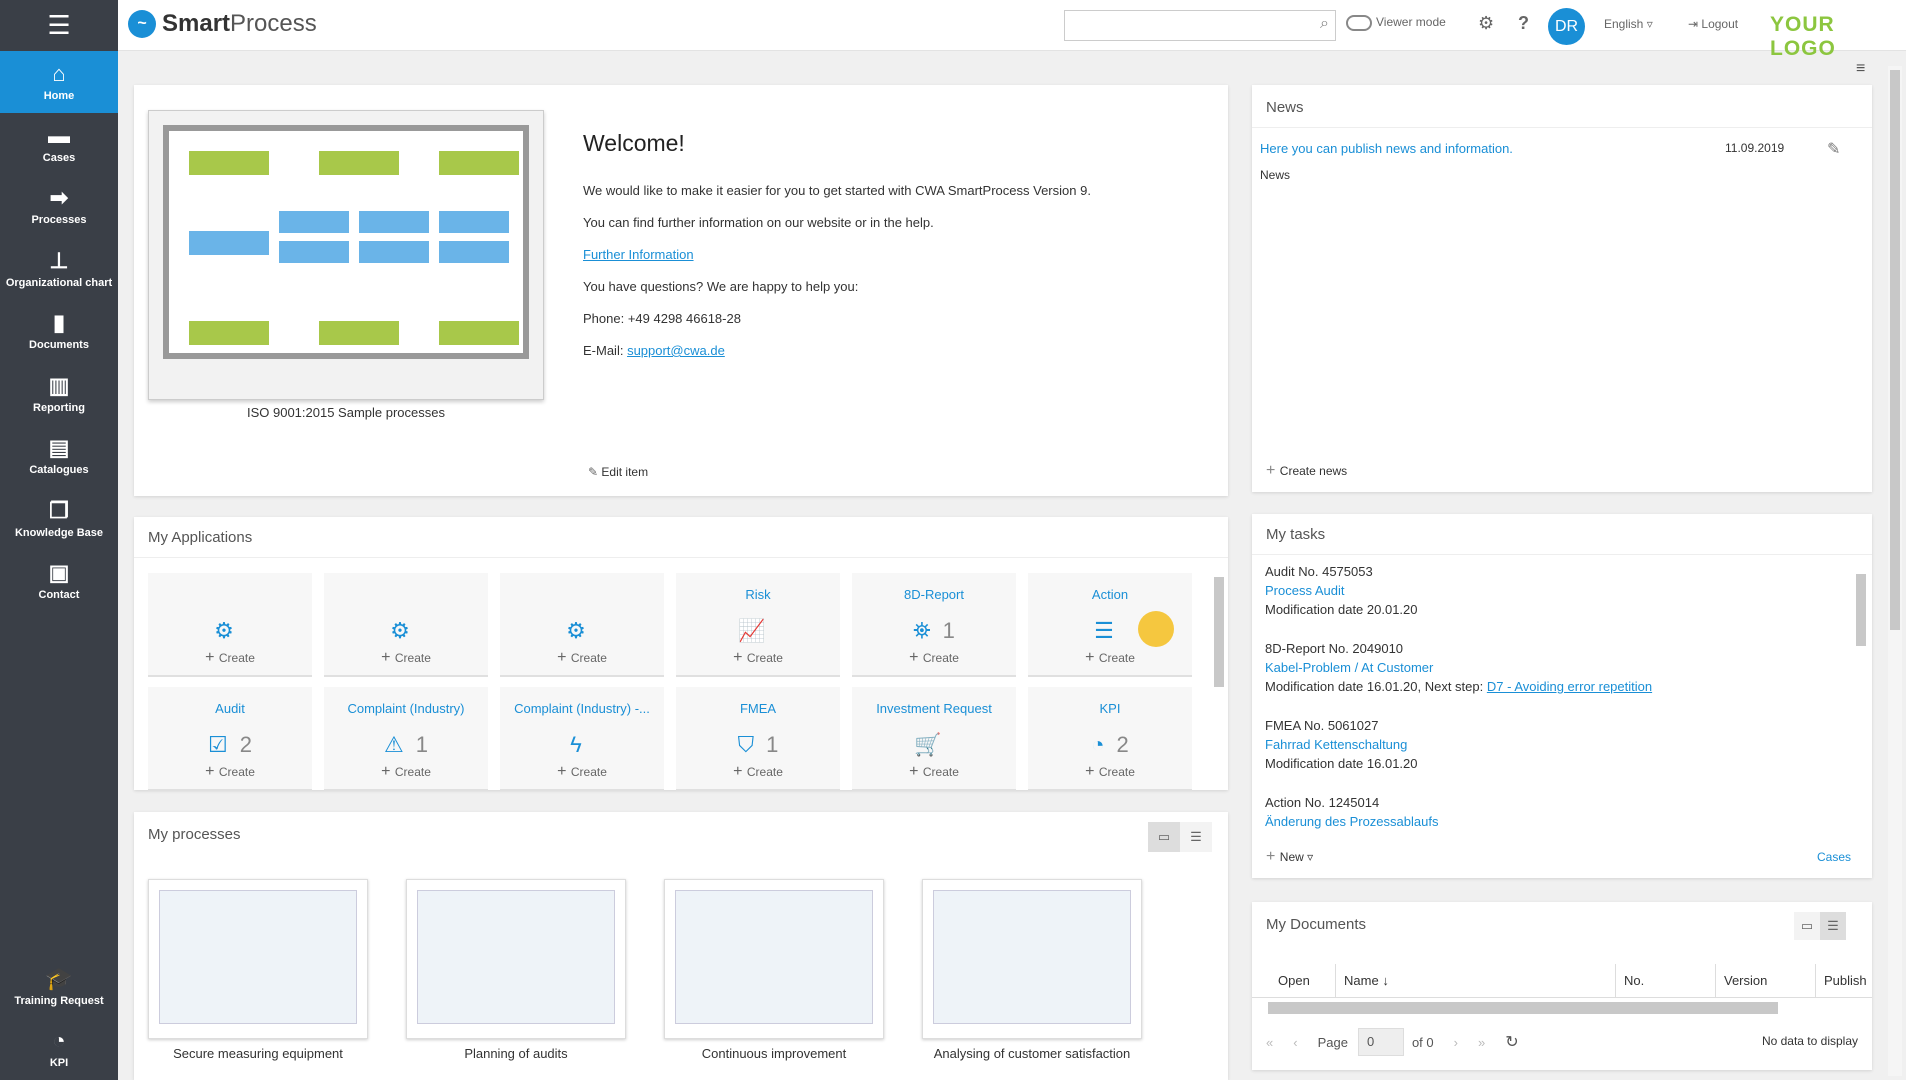 Image resolution: width=1906 pixels, height=1080 pixels. What do you see at coordinates (1032, 970) in the screenshot?
I see `process-thumbnail: Analysing of customer satisfaction` at bounding box center [1032, 970].